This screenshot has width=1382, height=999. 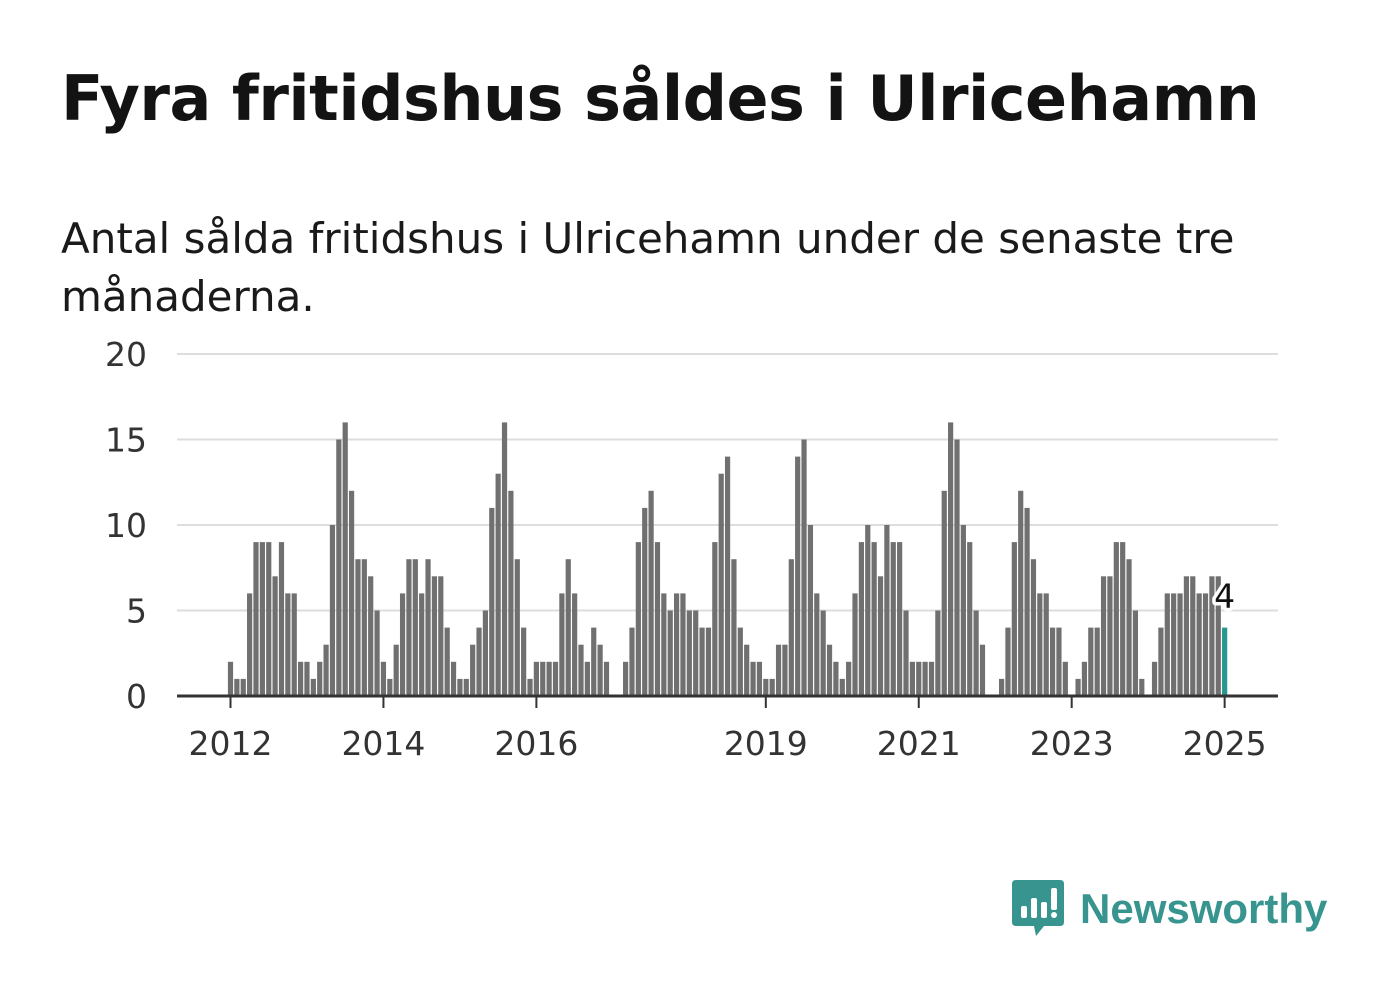 What do you see at coordinates (383, 743) in the screenshot?
I see `x-tick-label: 2014` at bounding box center [383, 743].